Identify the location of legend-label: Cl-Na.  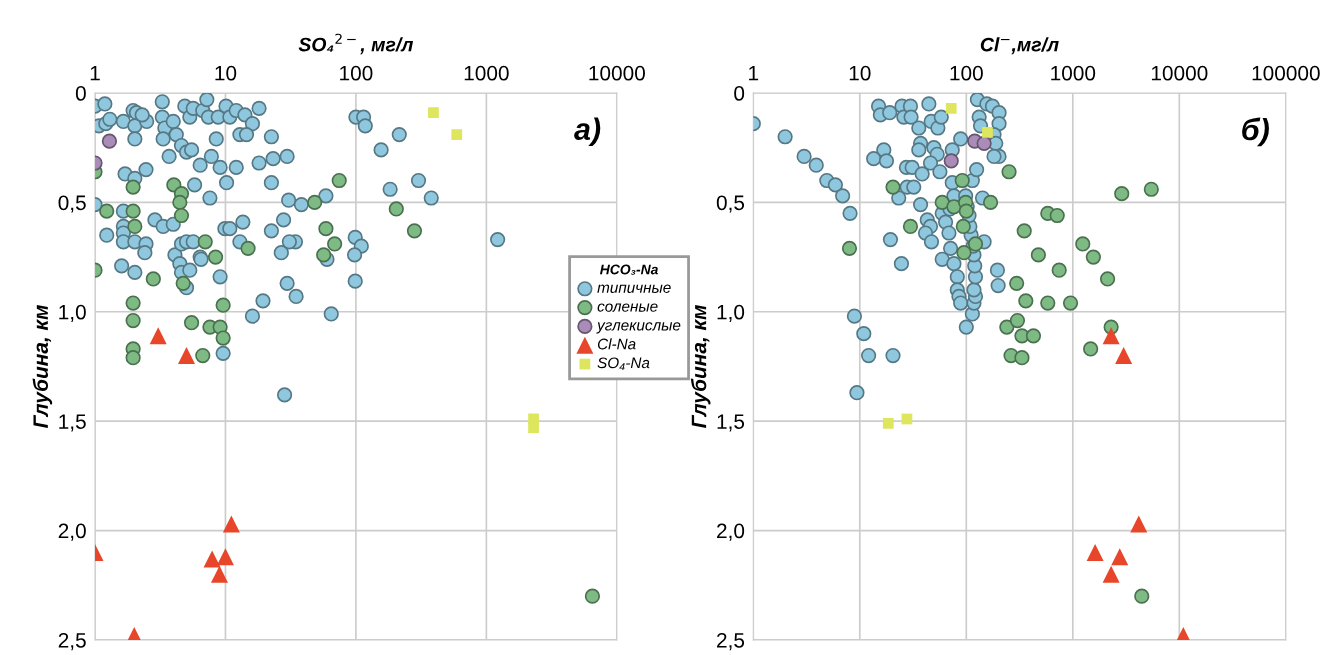
(616, 344).